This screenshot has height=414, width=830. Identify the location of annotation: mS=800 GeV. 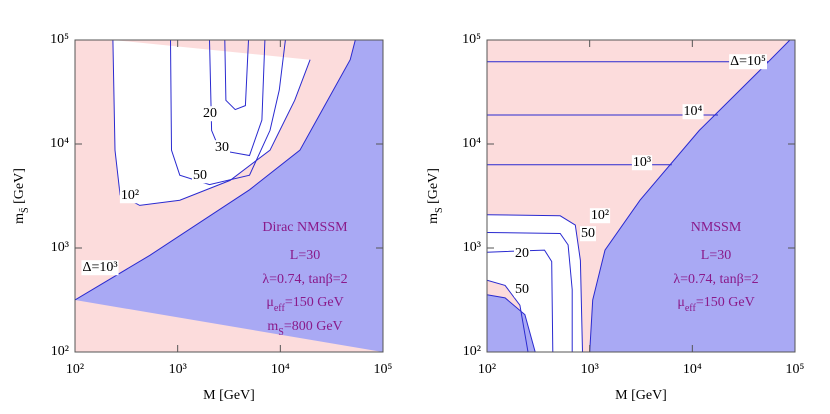
(304, 328).